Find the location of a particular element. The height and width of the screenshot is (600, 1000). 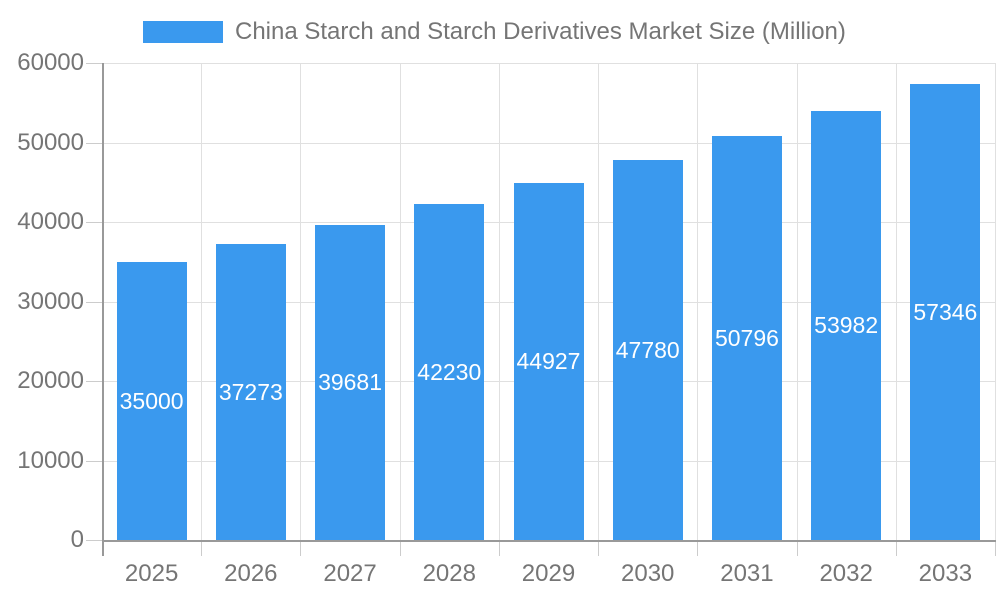

bar-value-label: 37273 is located at coordinates (250, 391).